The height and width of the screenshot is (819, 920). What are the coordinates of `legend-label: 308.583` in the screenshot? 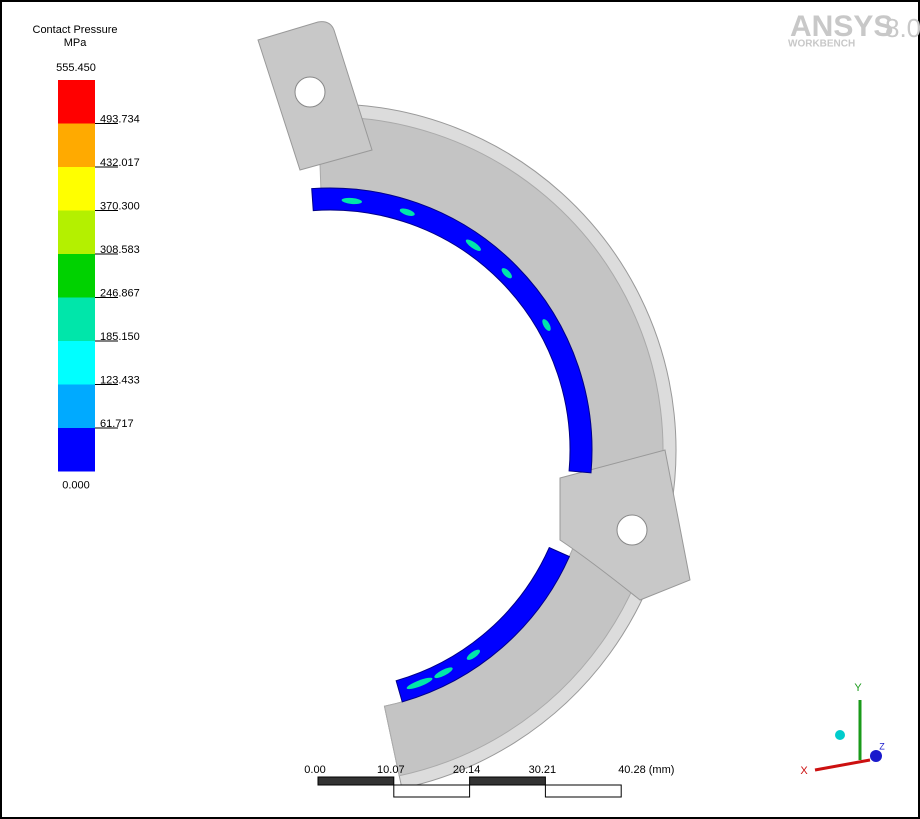 It's located at (120, 250).